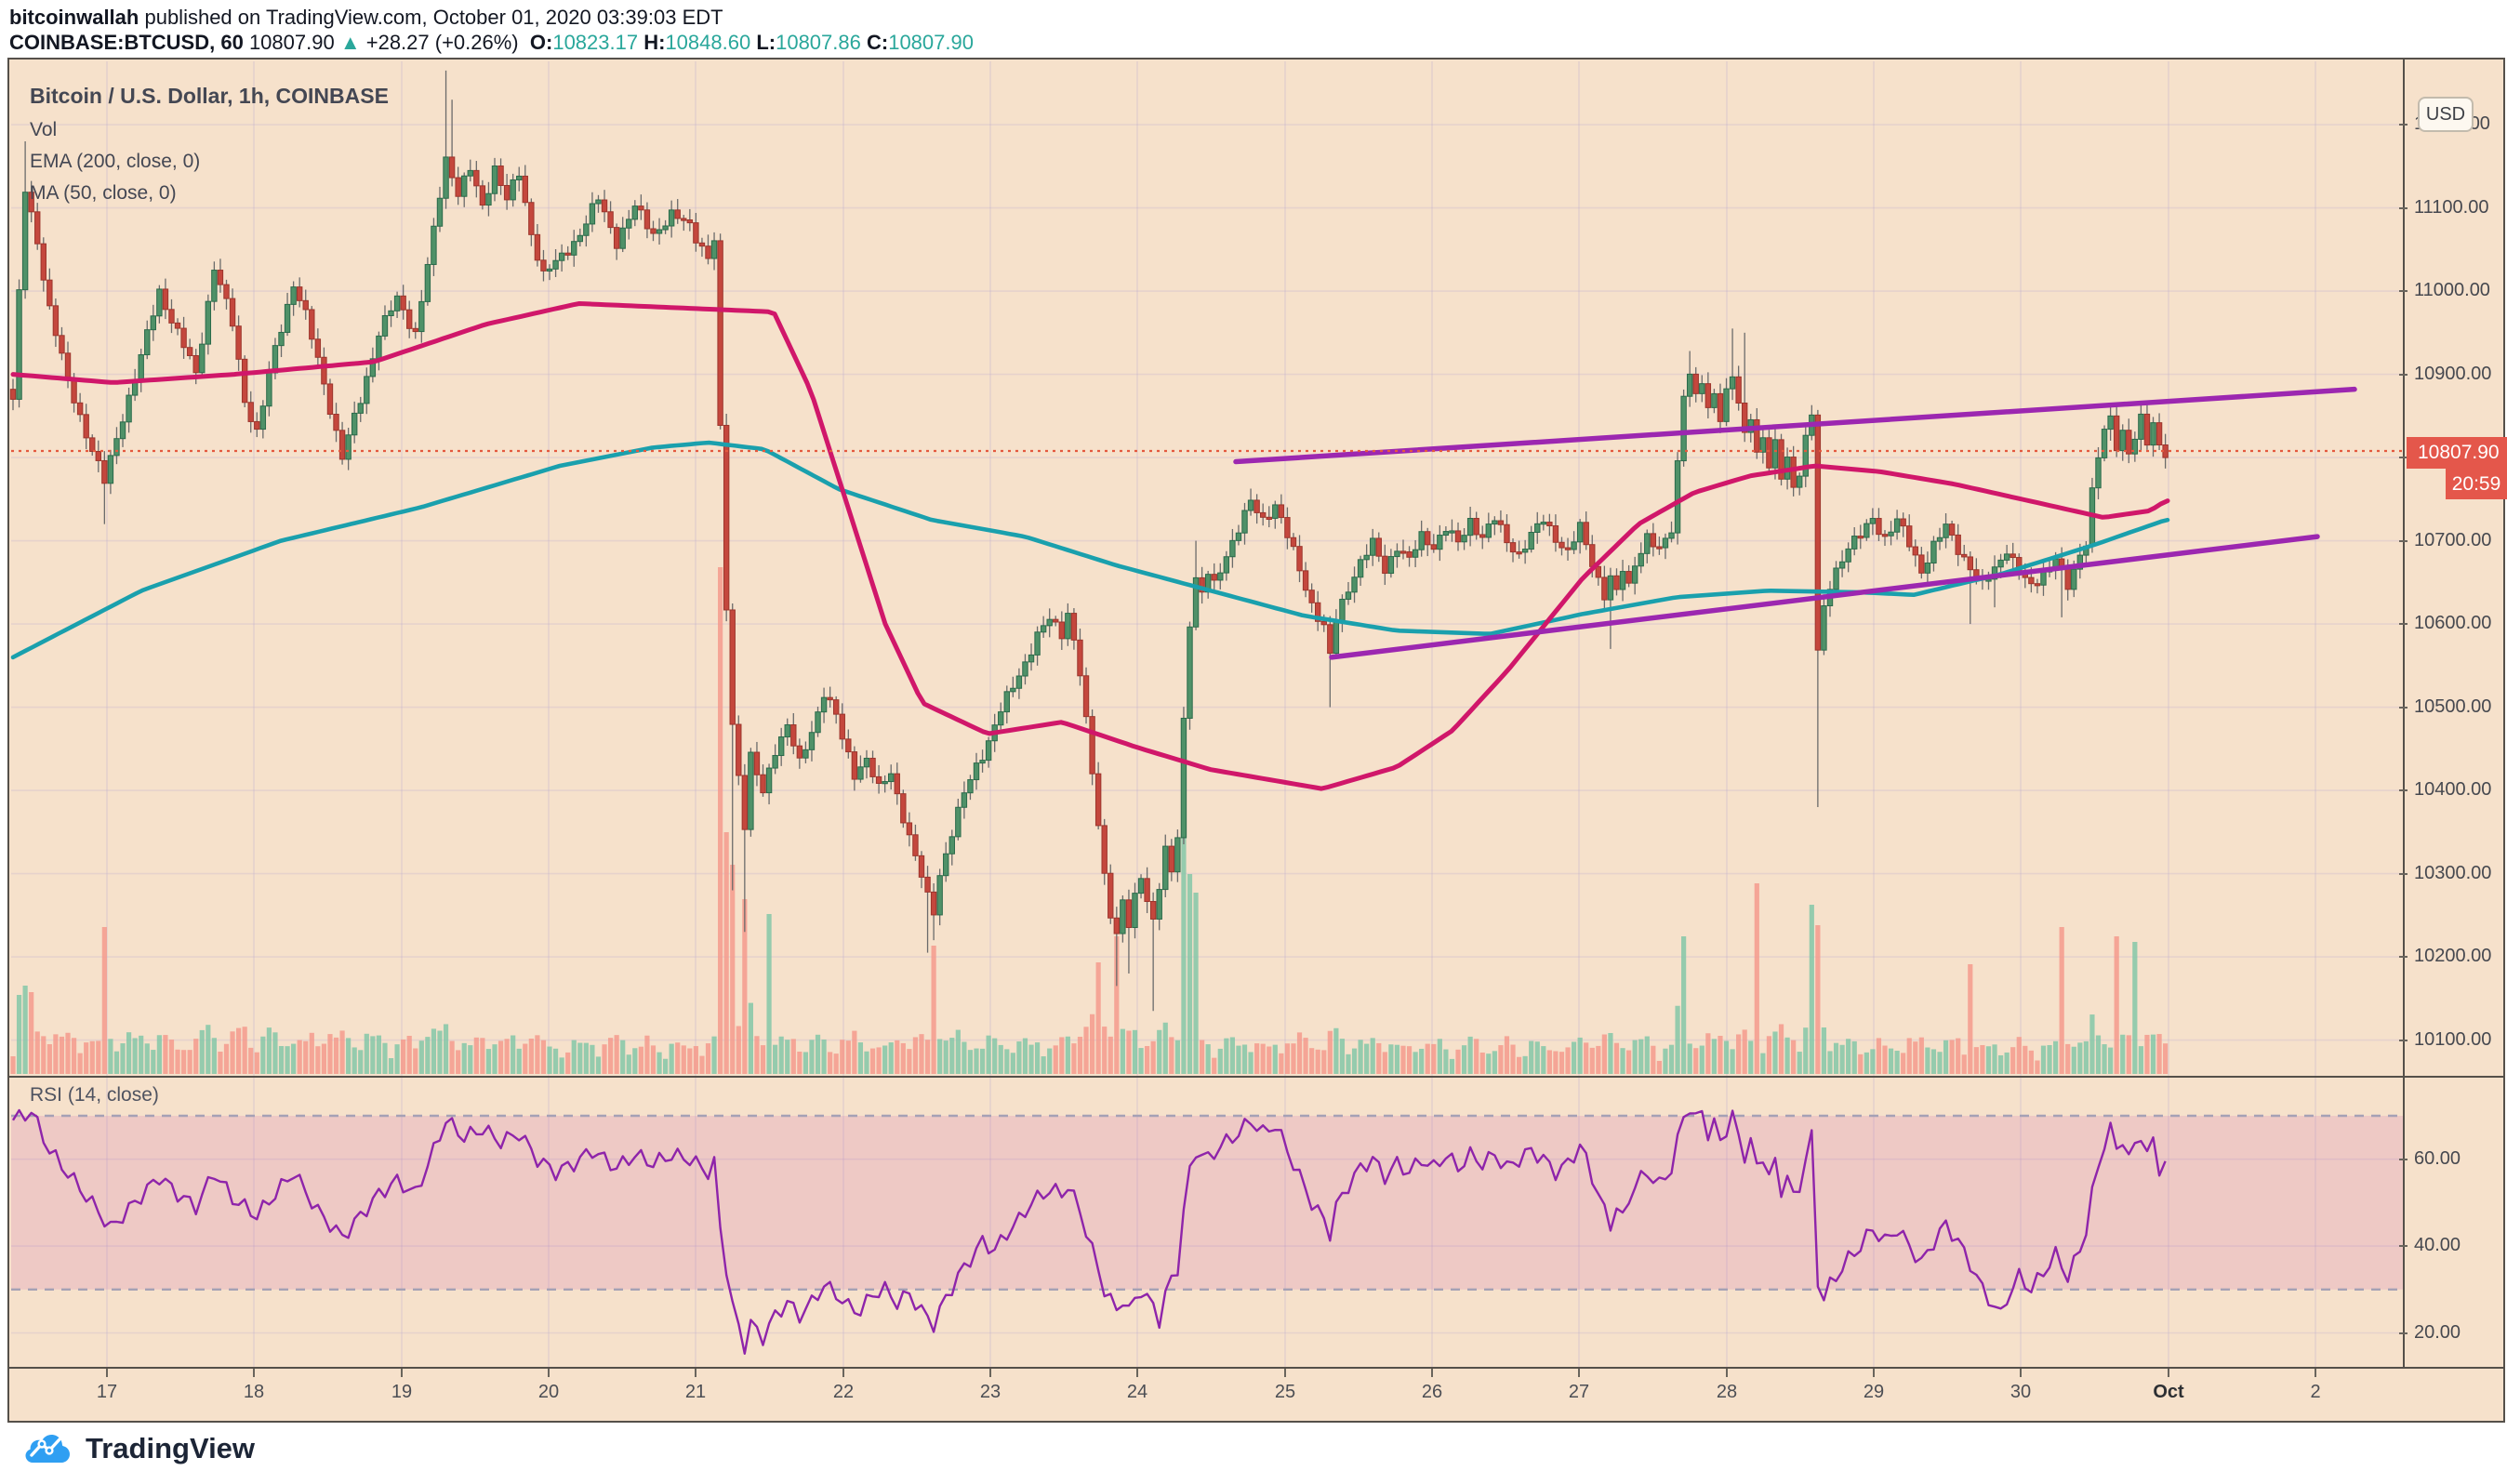 This screenshot has width=2507, height=1484. Describe the element at coordinates (1579, 1392) in the screenshot. I see `time-axis-label-27: 27` at that location.